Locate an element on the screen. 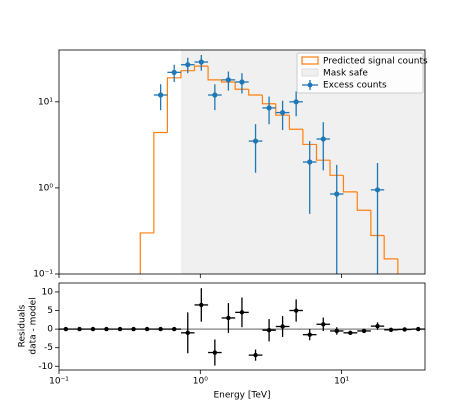 Image resolution: width=474 pixels, height=414 pixels. x-tick-label: 10⁻¹ is located at coordinates (59, 382).